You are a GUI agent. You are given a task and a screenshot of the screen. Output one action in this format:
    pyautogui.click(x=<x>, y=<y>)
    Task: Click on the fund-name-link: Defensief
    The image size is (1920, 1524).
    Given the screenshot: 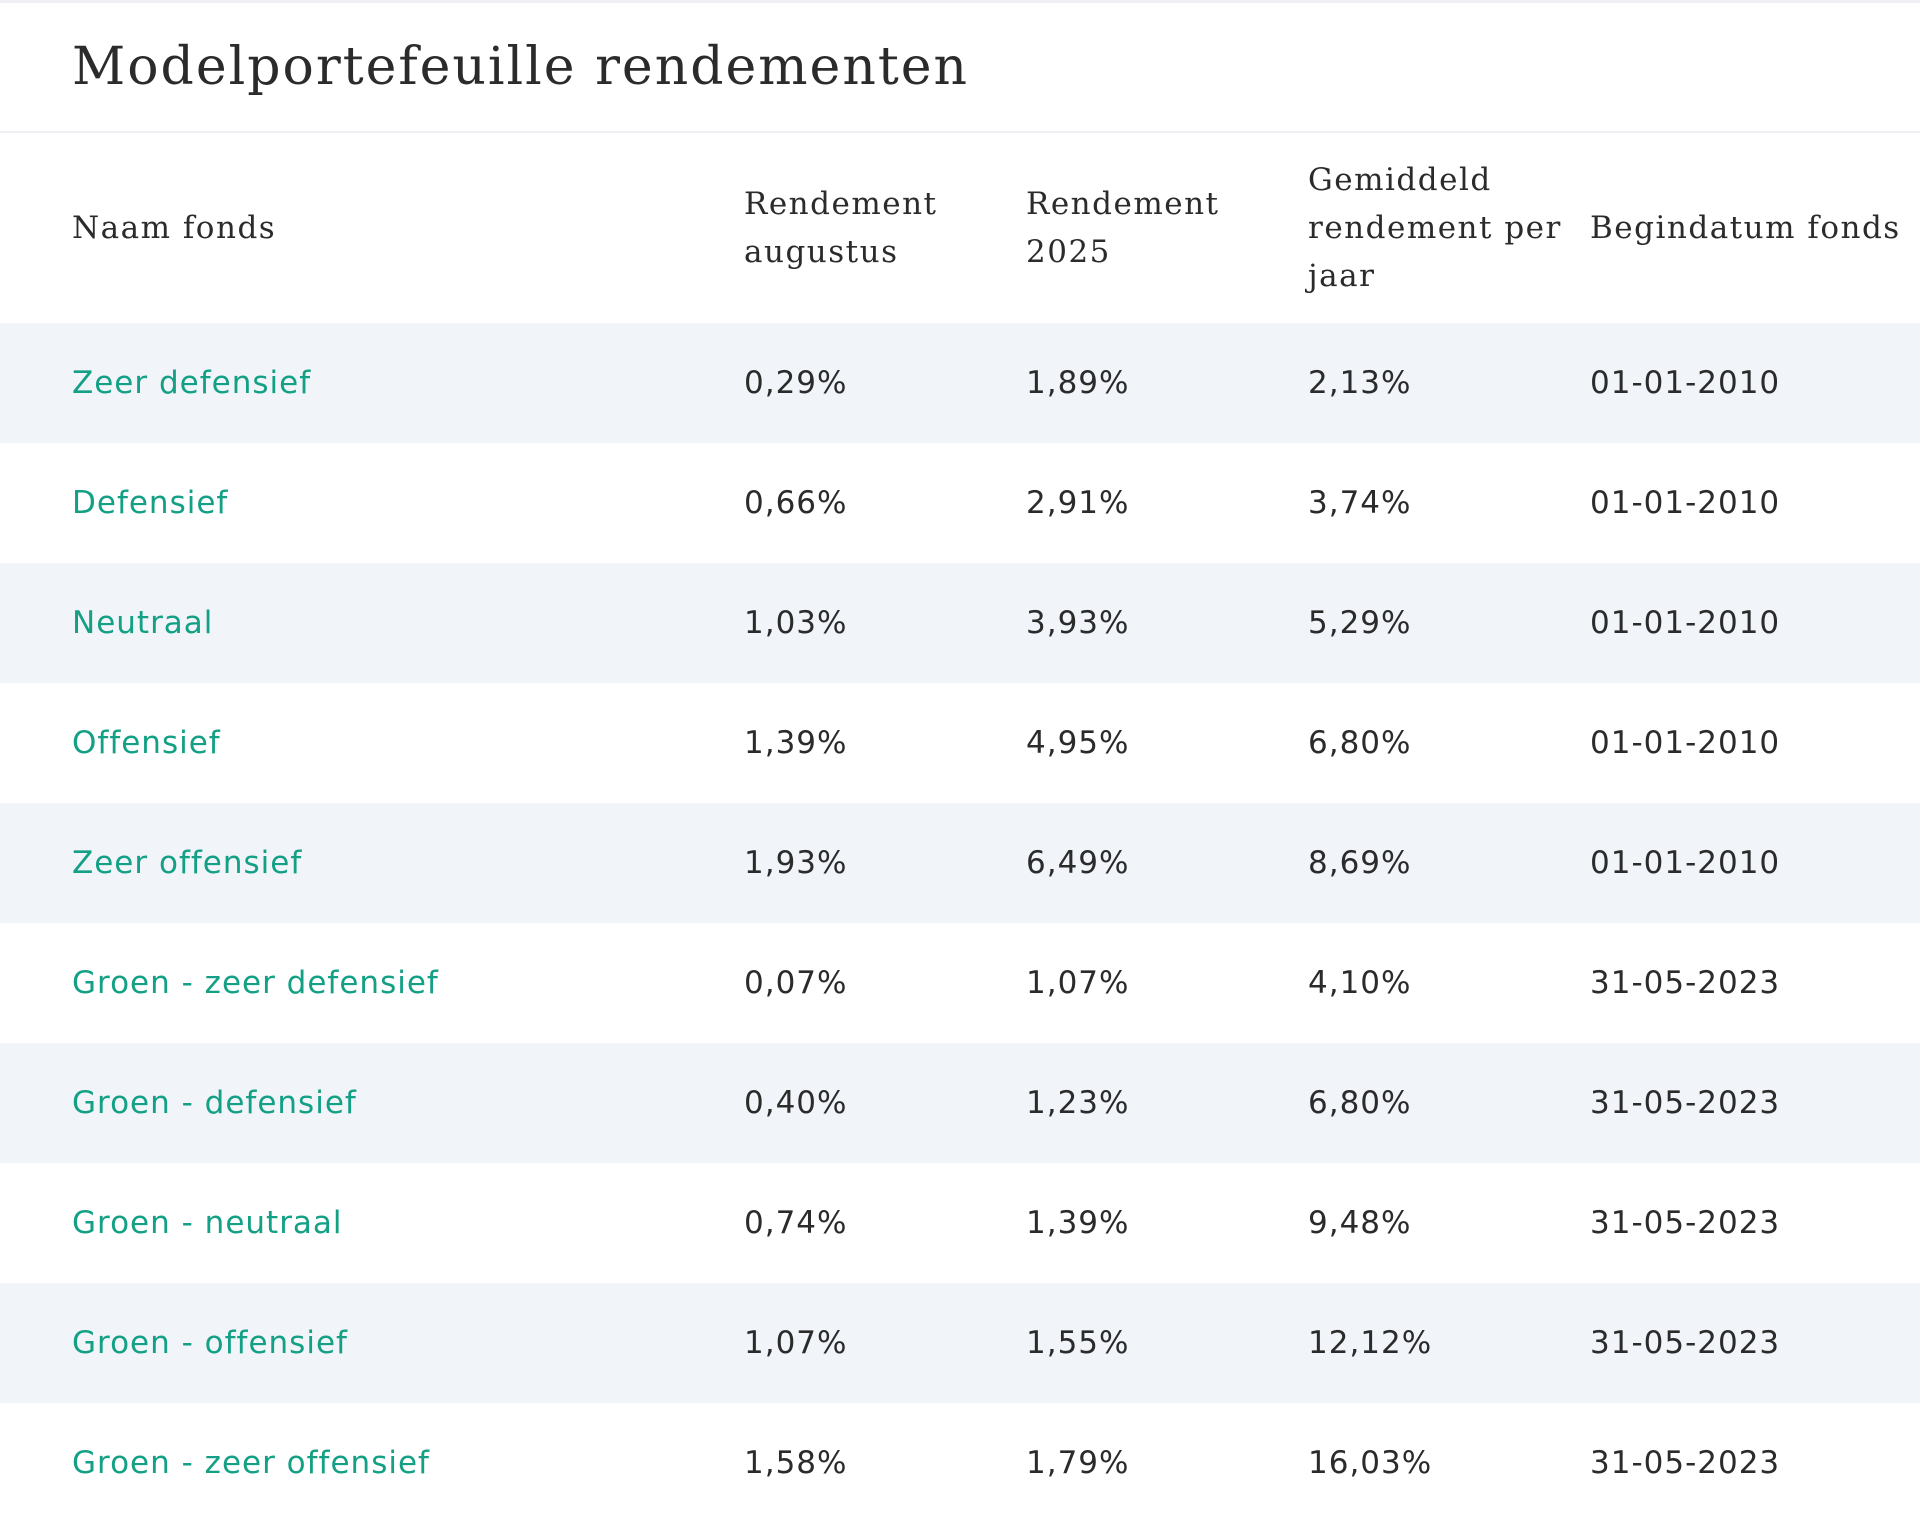 What is the action you would take?
    pyautogui.click(x=150, y=503)
    